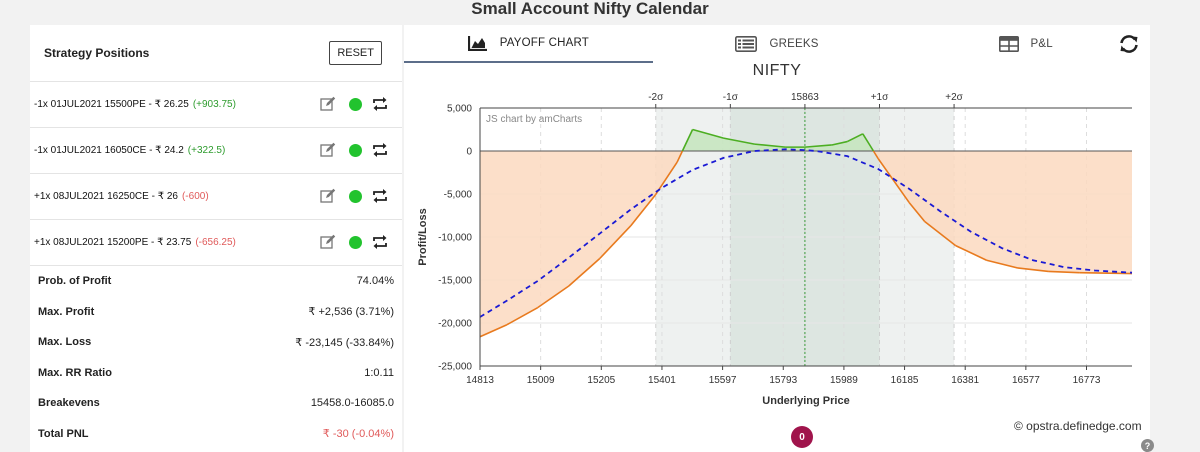  I want to click on position-row: +1x 08JUL2021 16250CE - ₹ 26 (-600), so click(216, 197).